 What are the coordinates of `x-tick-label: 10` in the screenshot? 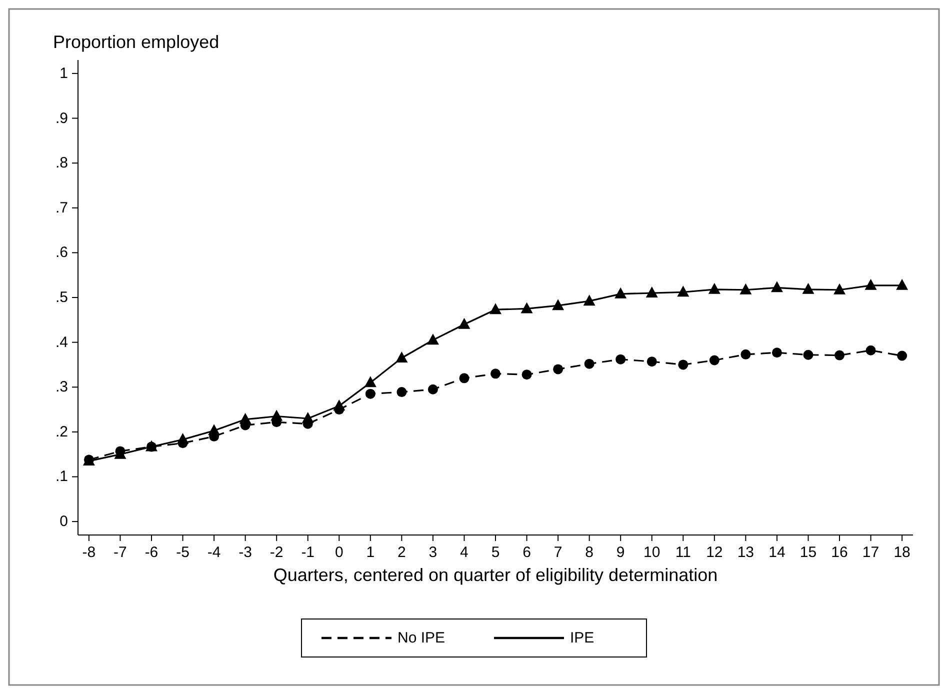 It's located at (652, 552).